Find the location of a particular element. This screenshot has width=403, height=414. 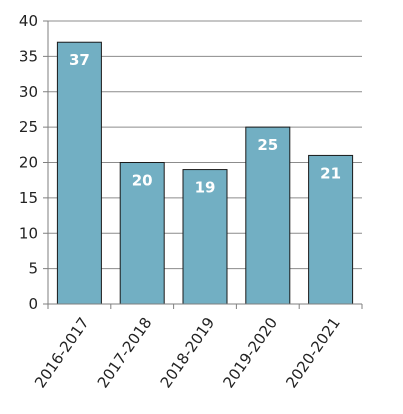

y-tick-label: 15 is located at coordinates (28, 198).